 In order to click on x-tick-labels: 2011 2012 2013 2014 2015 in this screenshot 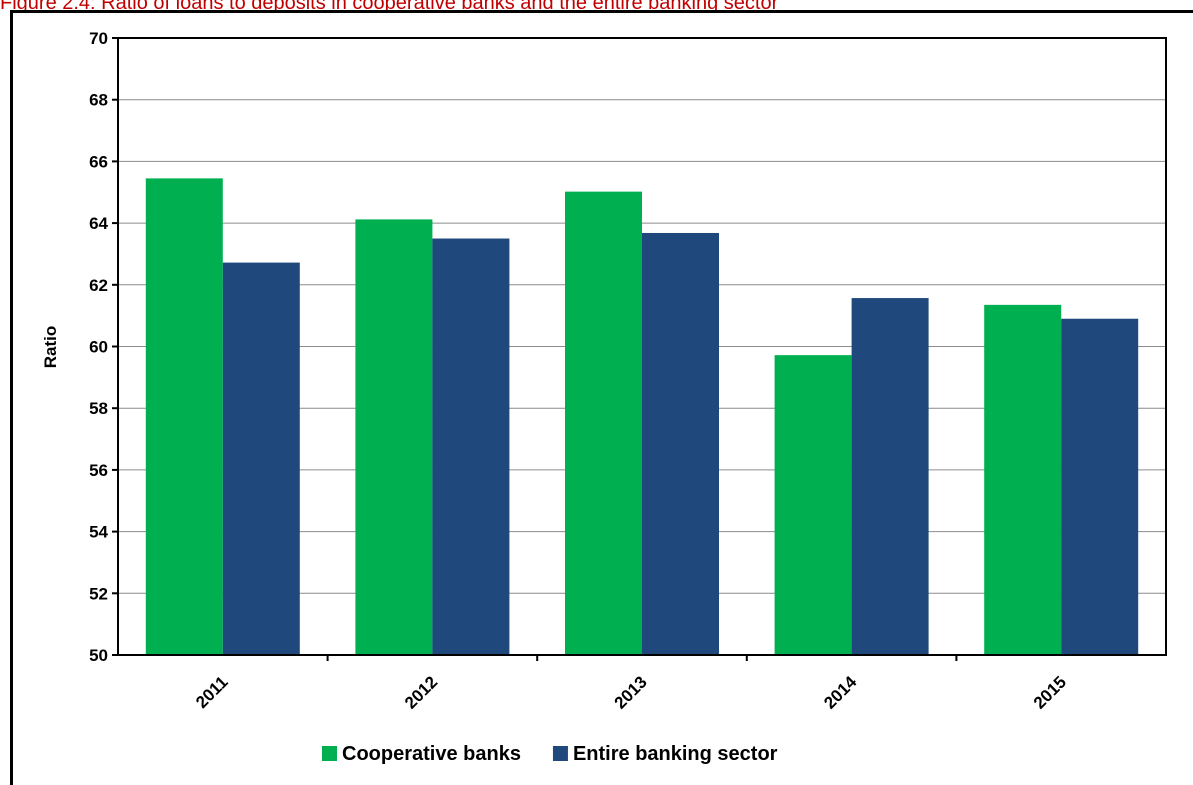, I will do `click(631, 692)`.